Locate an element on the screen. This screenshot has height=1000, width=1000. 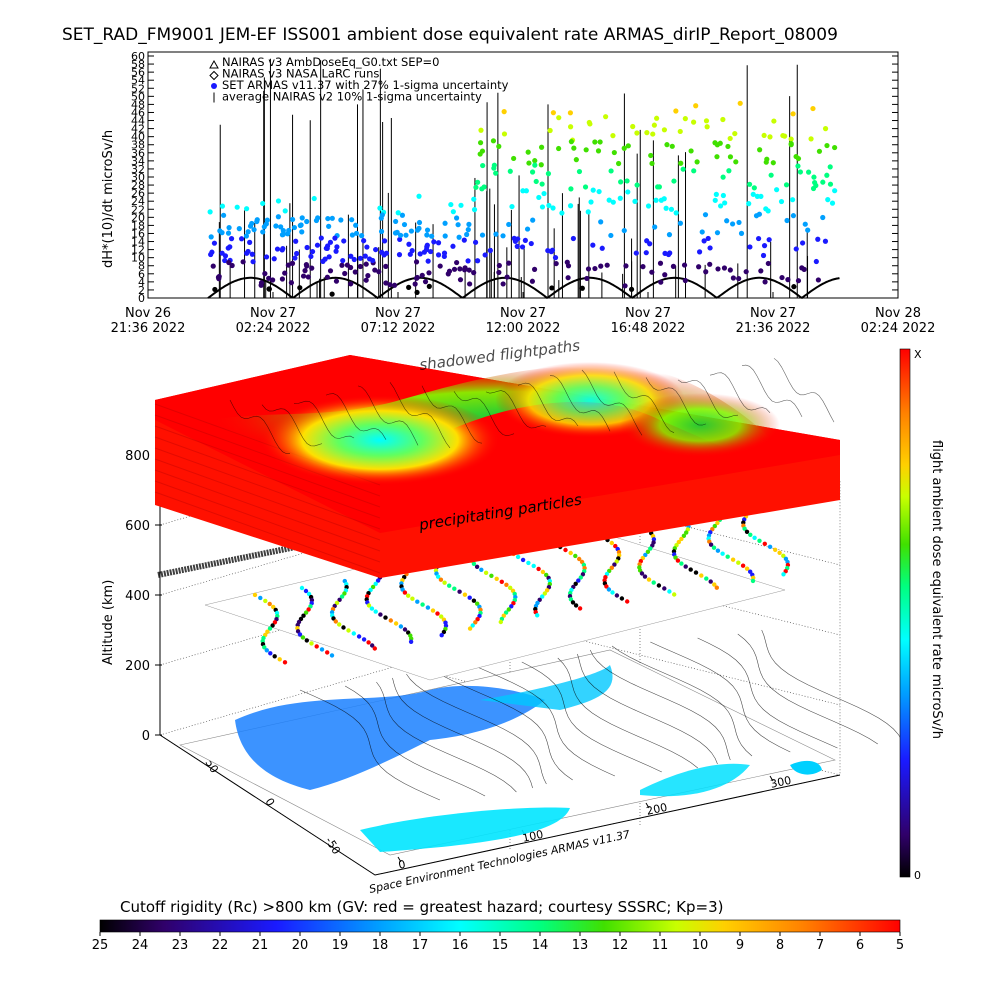
right-colorbar-bottom: 0 is located at coordinates (917, 875).